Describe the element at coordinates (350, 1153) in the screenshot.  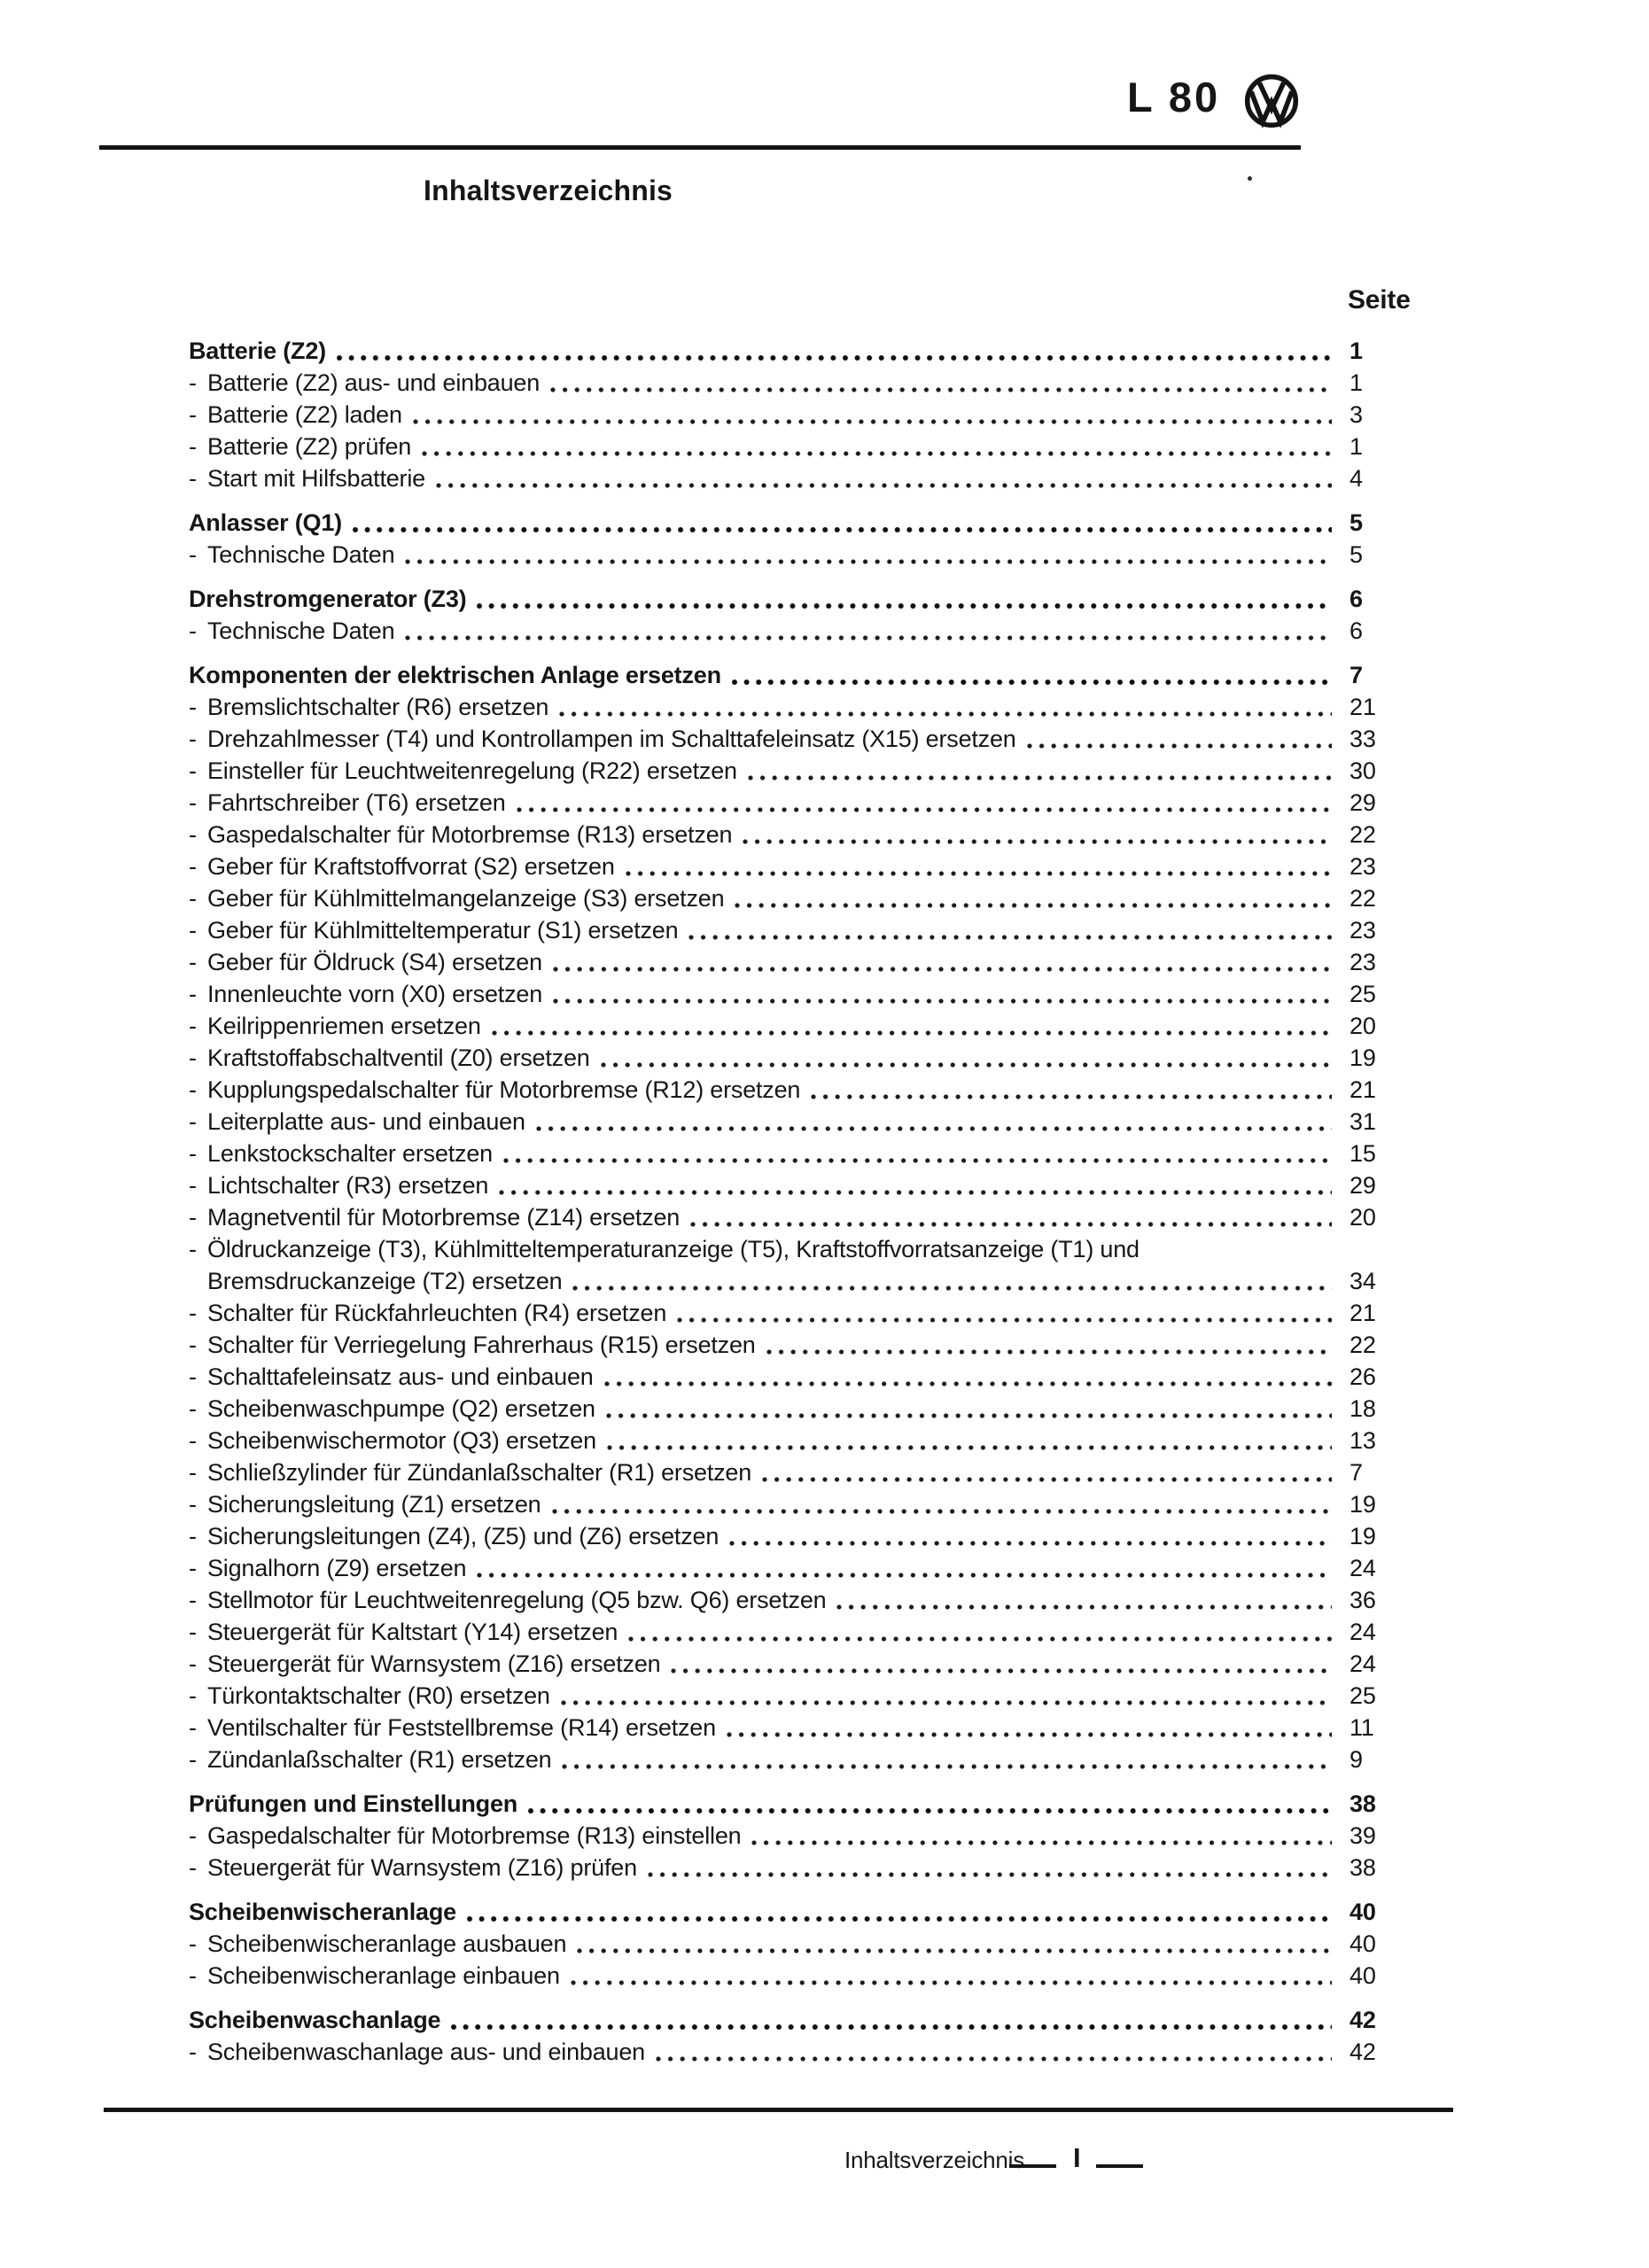
I see `entry-label: Lenkstockschalter ersetzen` at that location.